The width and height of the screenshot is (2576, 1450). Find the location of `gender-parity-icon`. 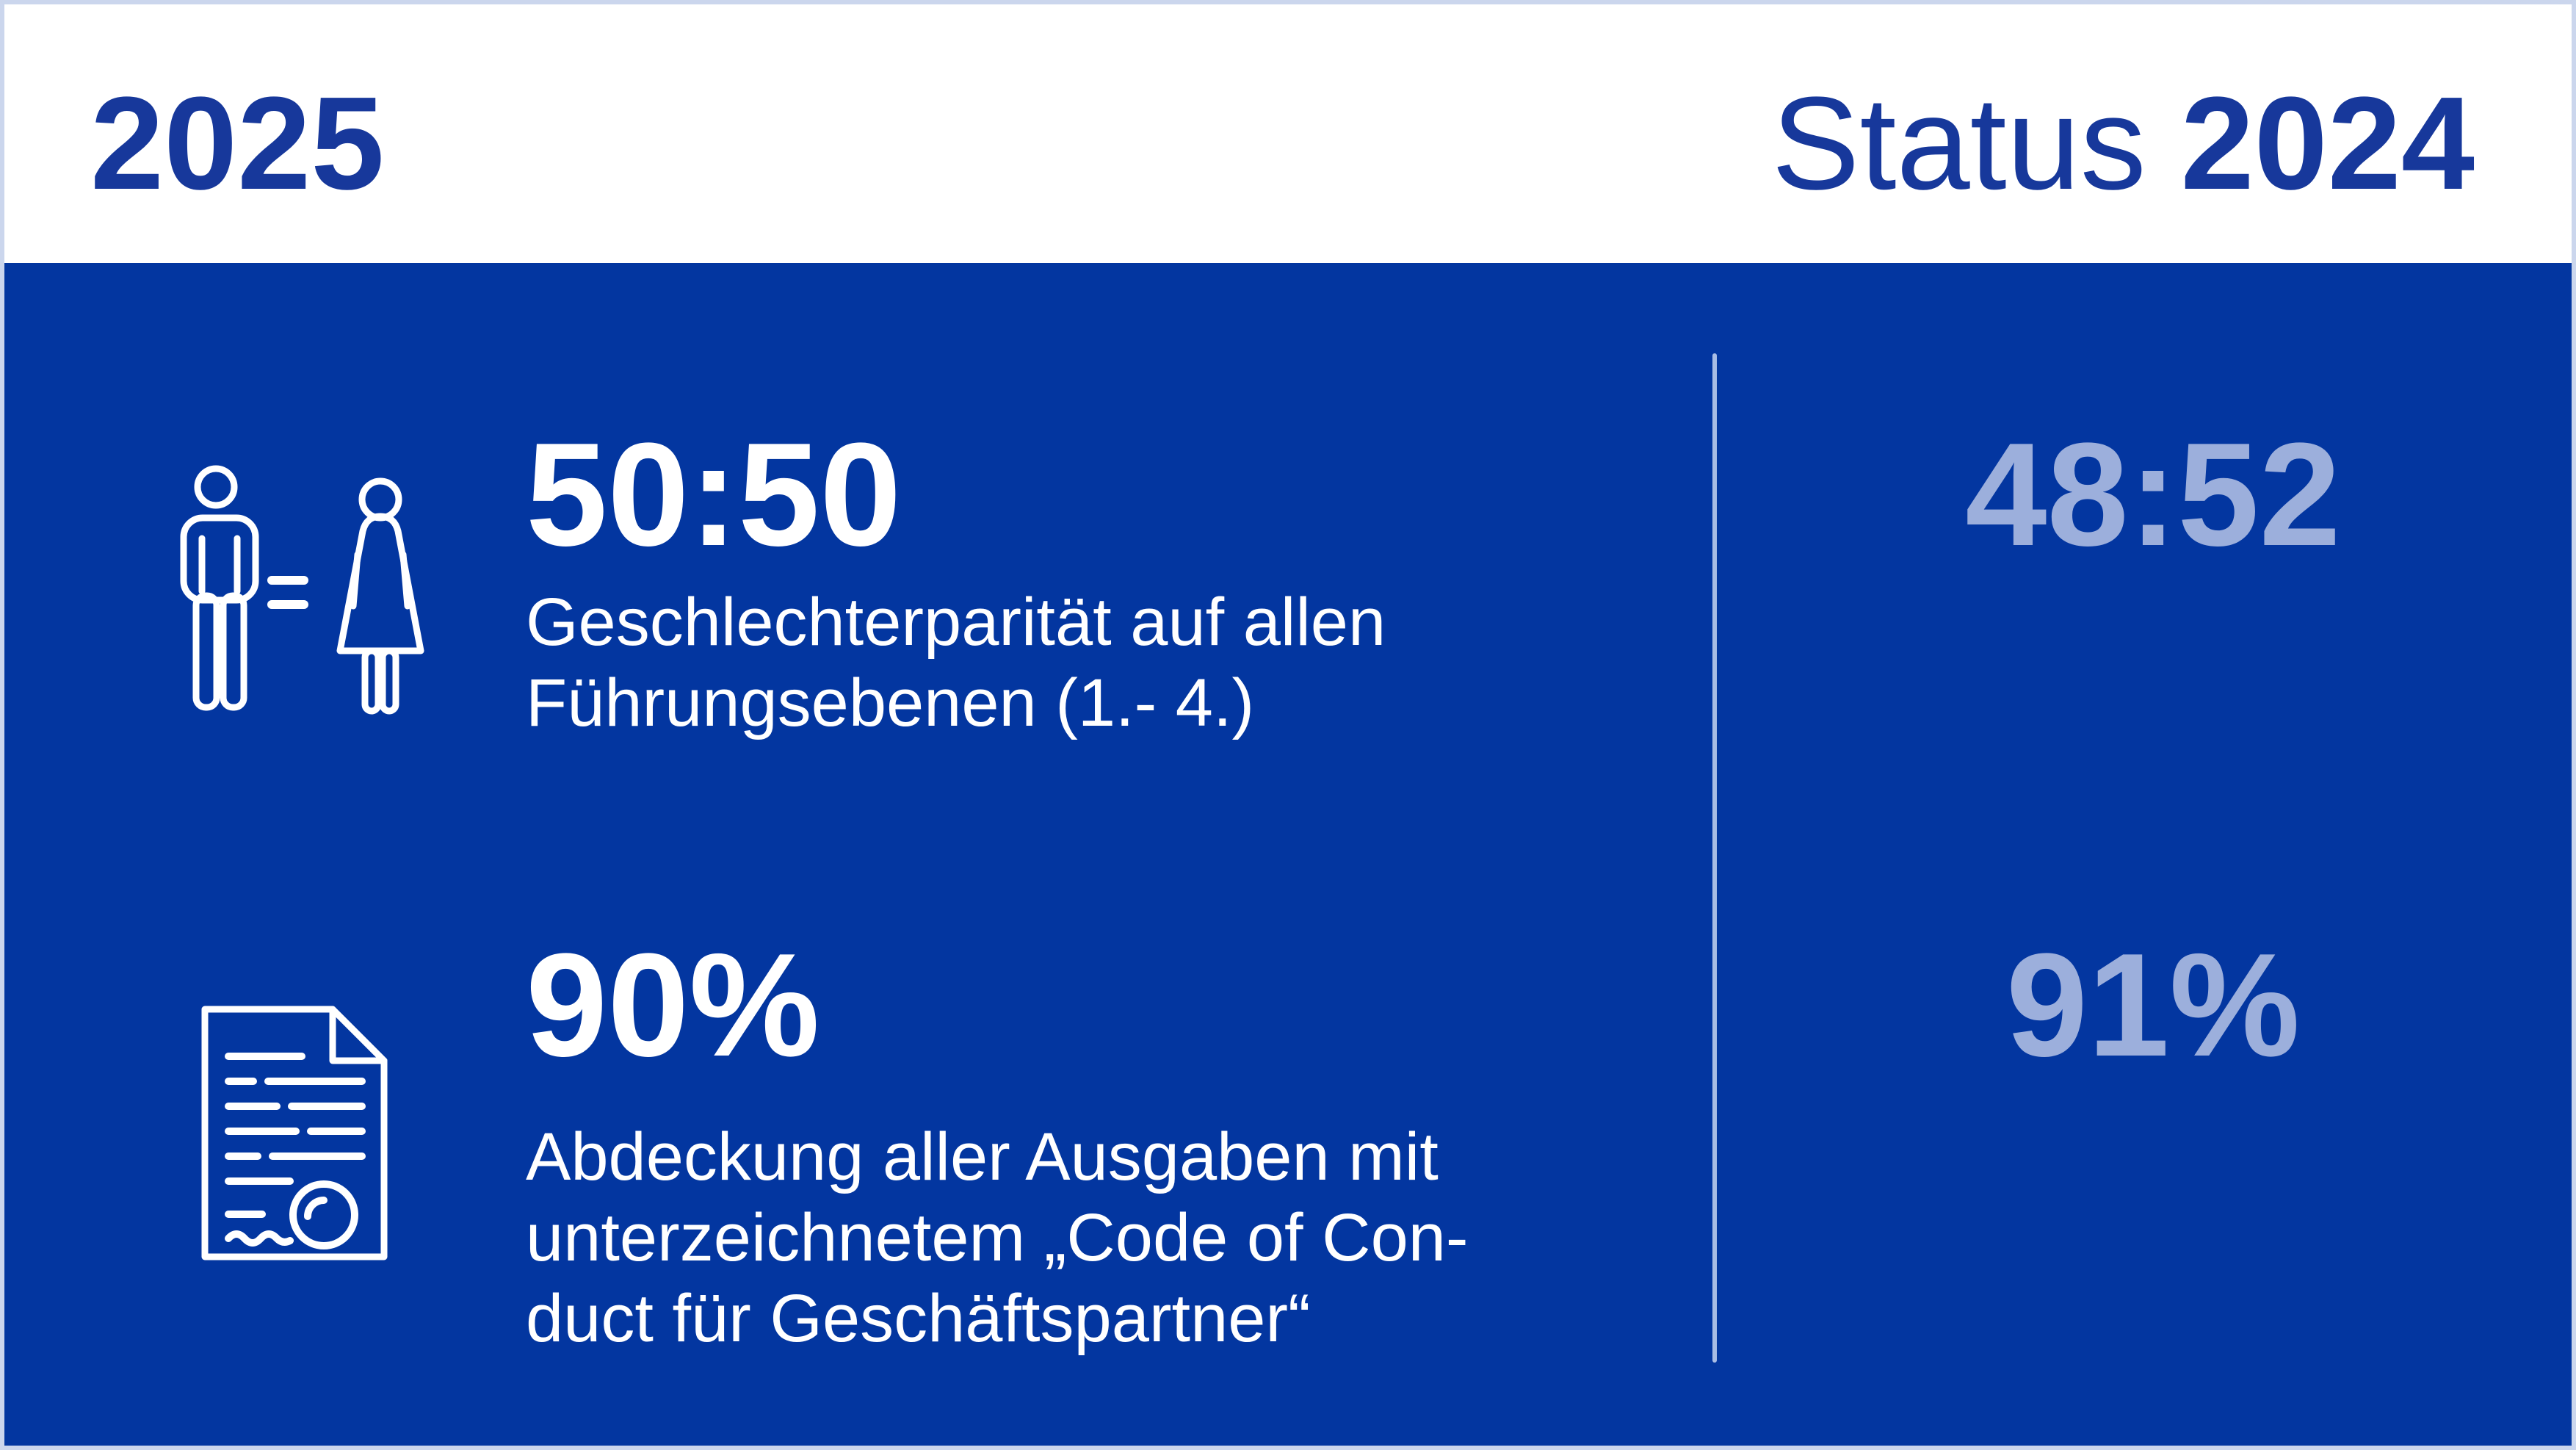

gender-parity-icon is located at coordinates (302, 590).